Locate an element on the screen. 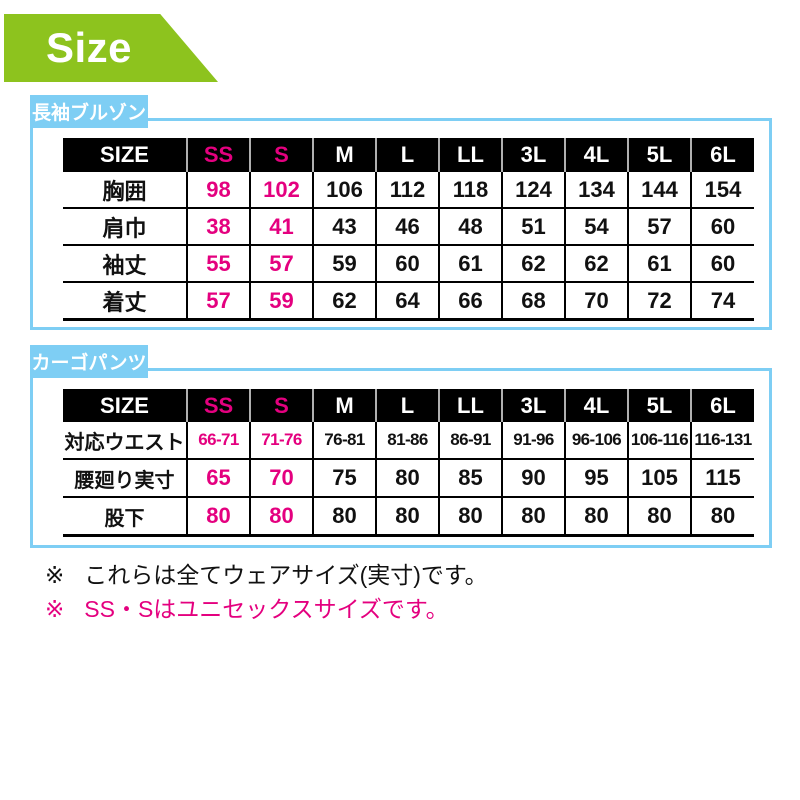 The image size is (800, 800). cell: 75 is located at coordinates (344, 478).